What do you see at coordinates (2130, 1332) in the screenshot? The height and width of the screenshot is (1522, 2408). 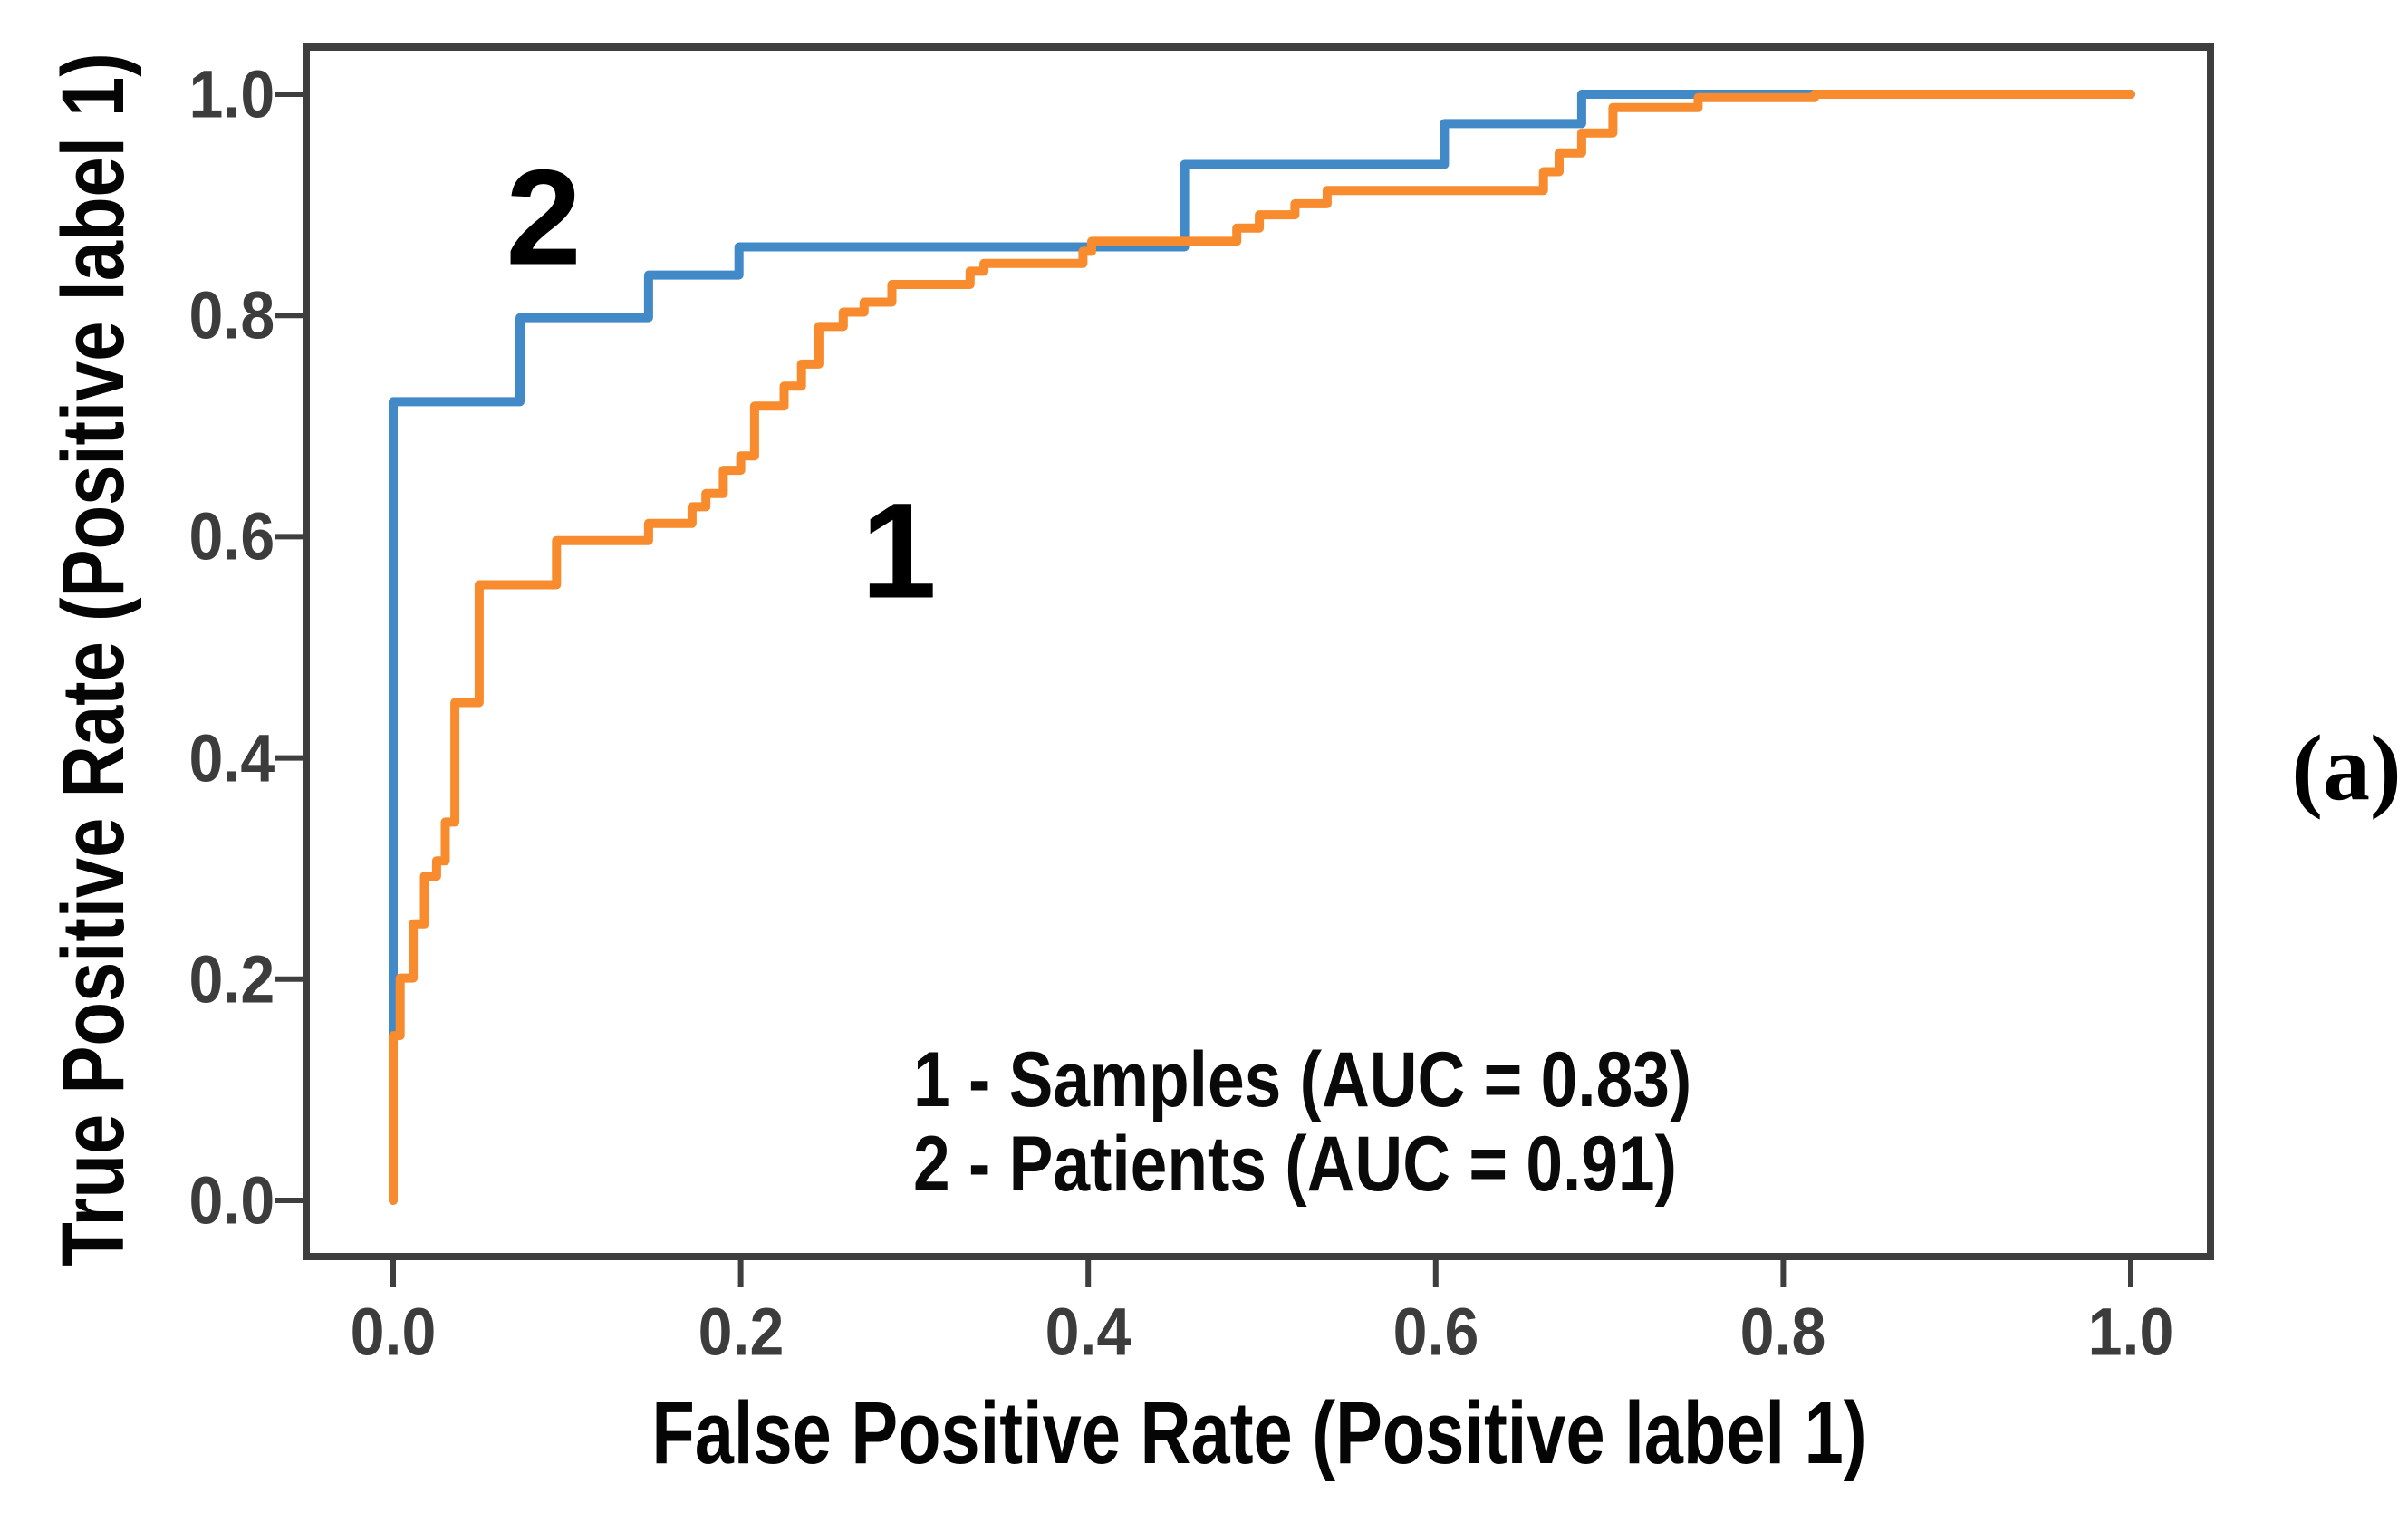 I see `x-tick-label: 1.0` at bounding box center [2130, 1332].